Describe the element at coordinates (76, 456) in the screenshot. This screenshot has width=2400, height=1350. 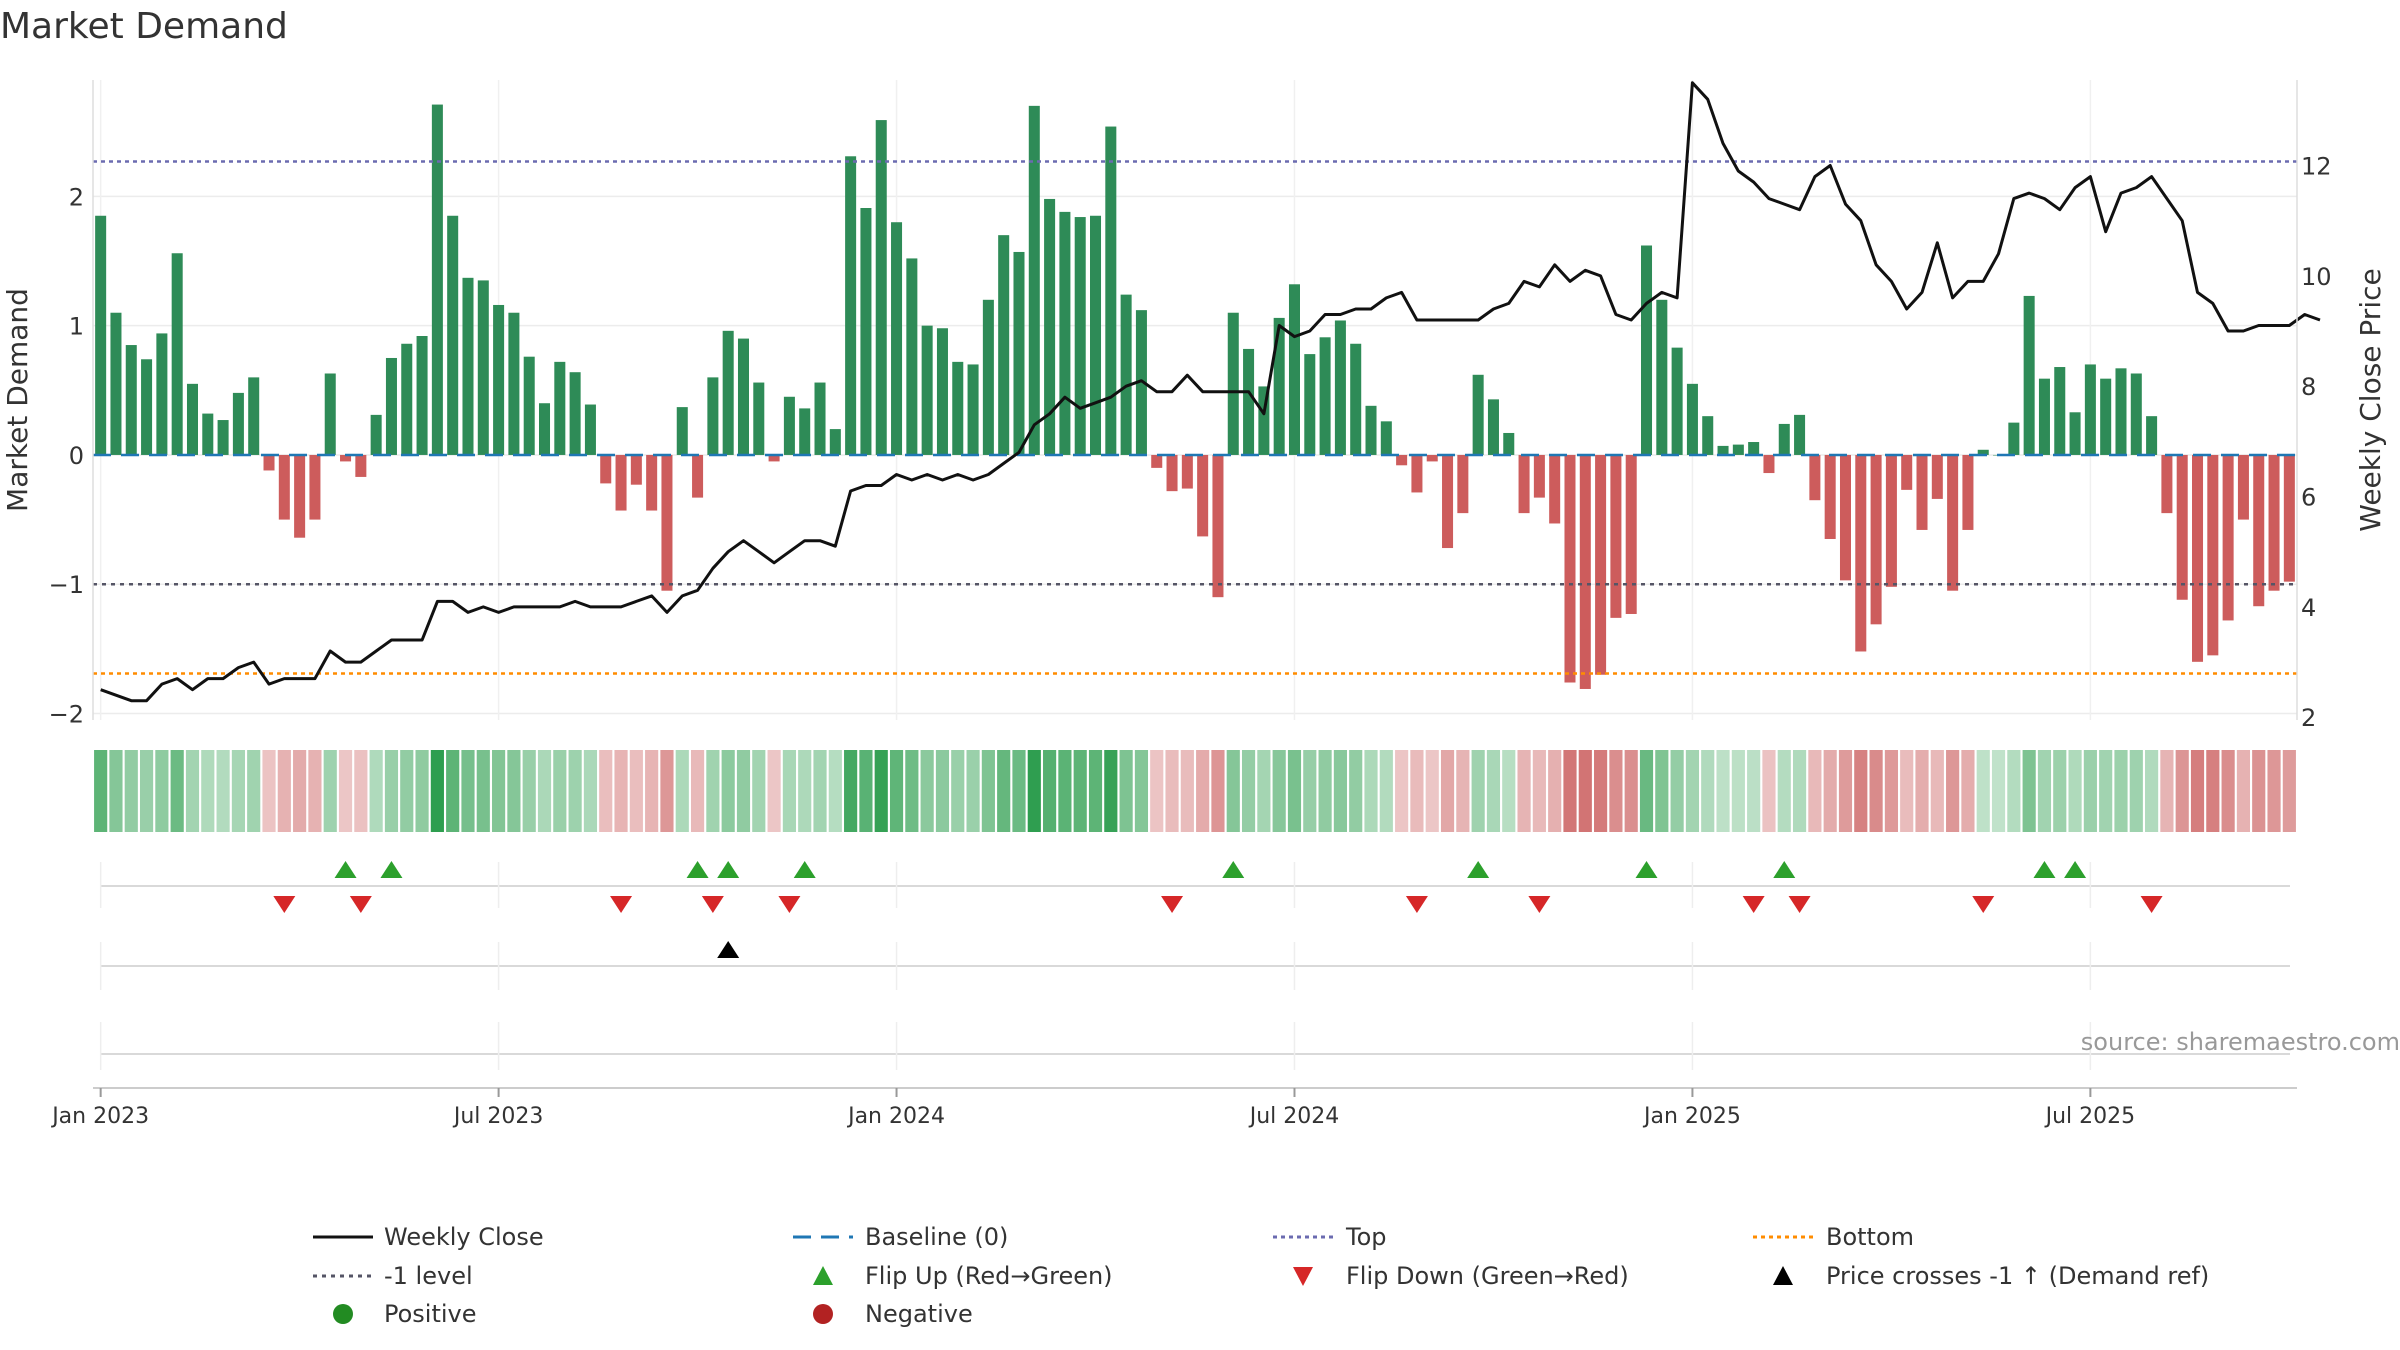
I see `y-tick-label: 0` at that location.